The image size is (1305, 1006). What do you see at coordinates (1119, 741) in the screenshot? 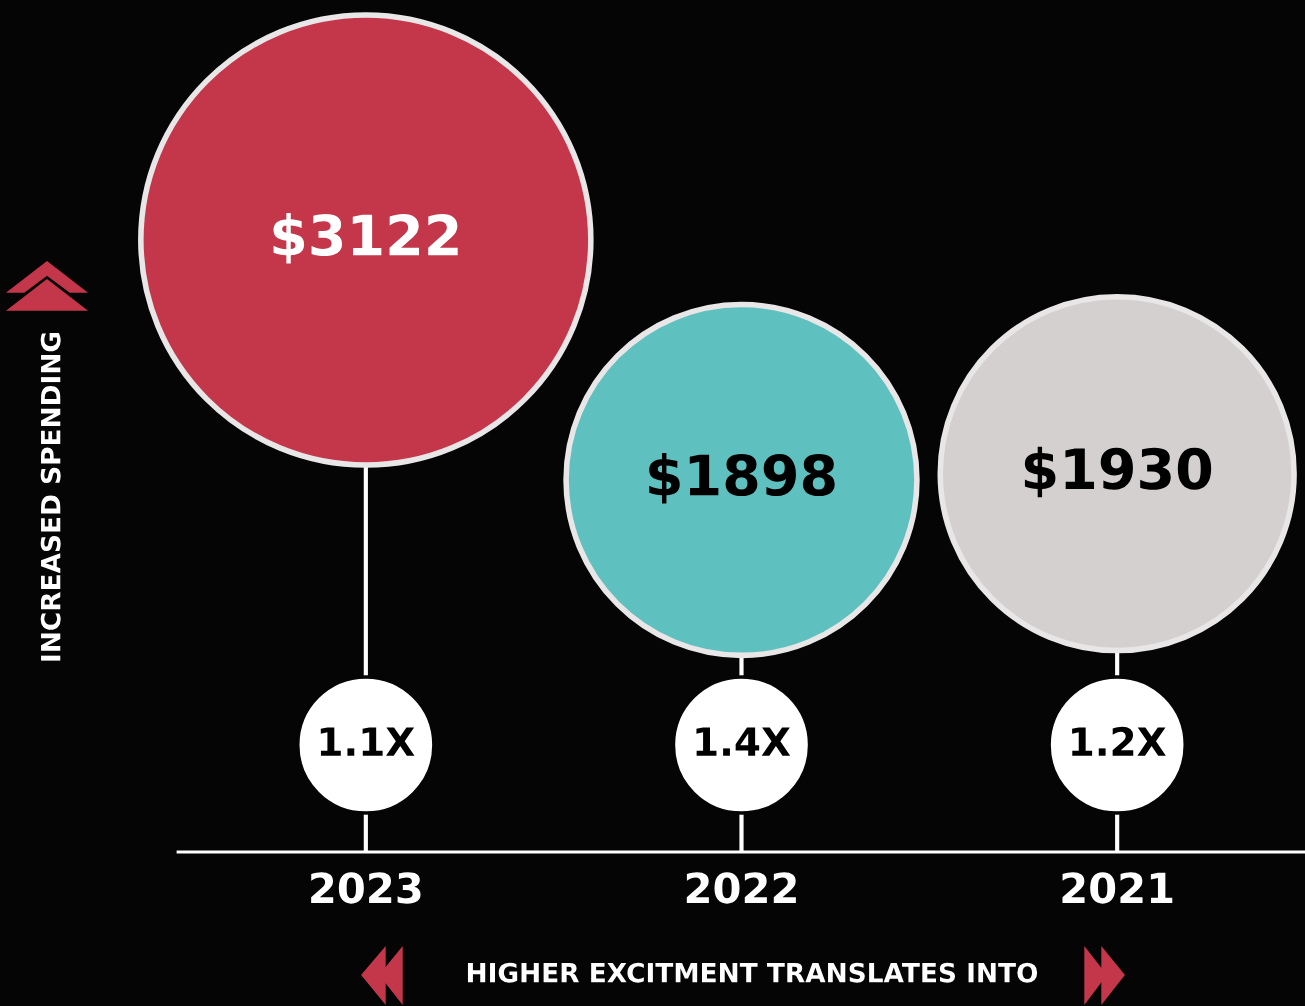
I see `text: 1.2X` at bounding box center [1119, 741].